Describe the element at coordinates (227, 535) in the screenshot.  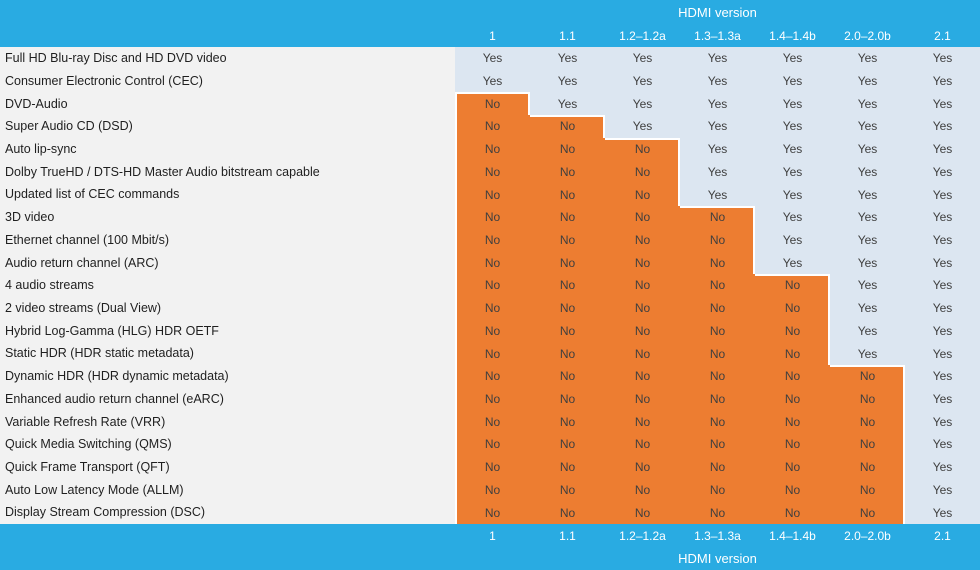
I see `footer-column-header-spacer` at that location.